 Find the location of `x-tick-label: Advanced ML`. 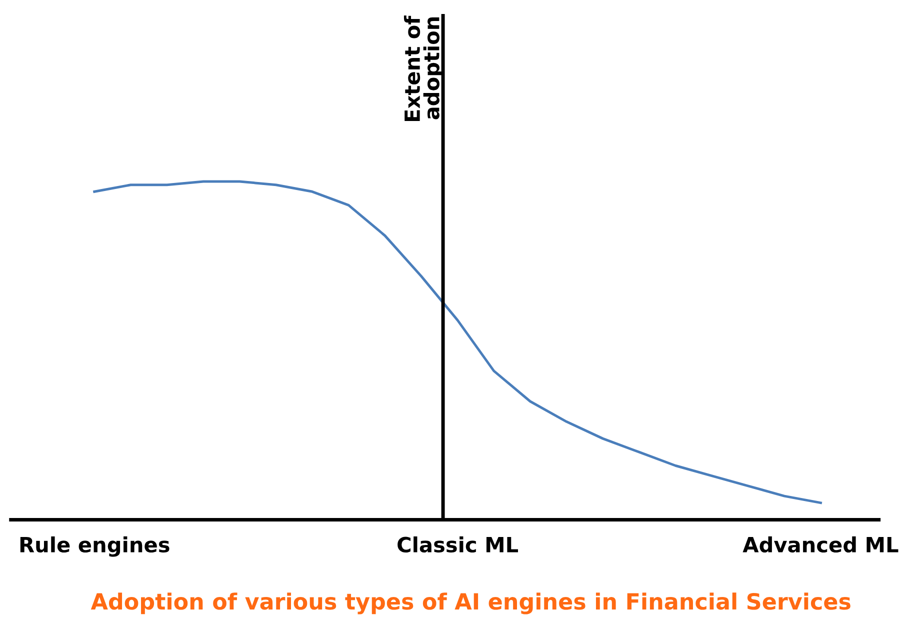

x-tick-label: Advanced ML is located at coordinates (820, 544).